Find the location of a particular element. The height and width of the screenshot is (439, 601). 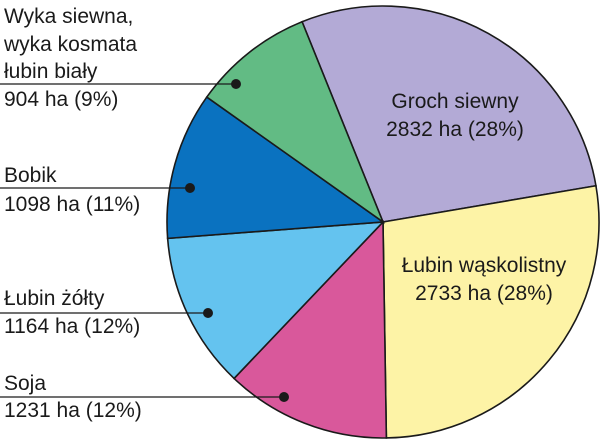

slice-value-3: 1231 ha (12%) is located at coordinates (73, 410).